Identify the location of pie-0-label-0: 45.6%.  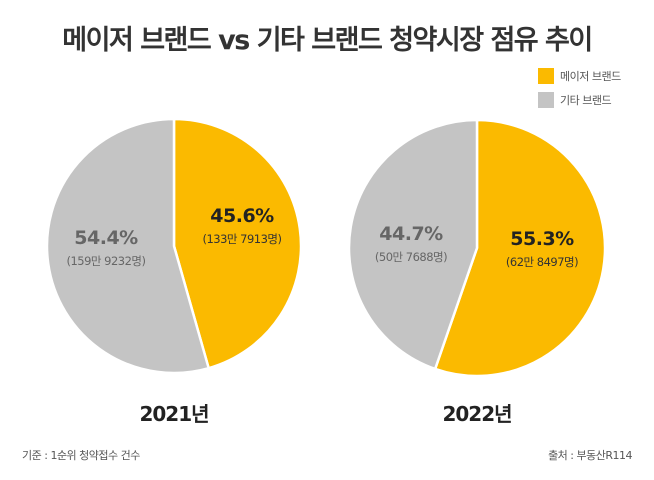
(242, 216).